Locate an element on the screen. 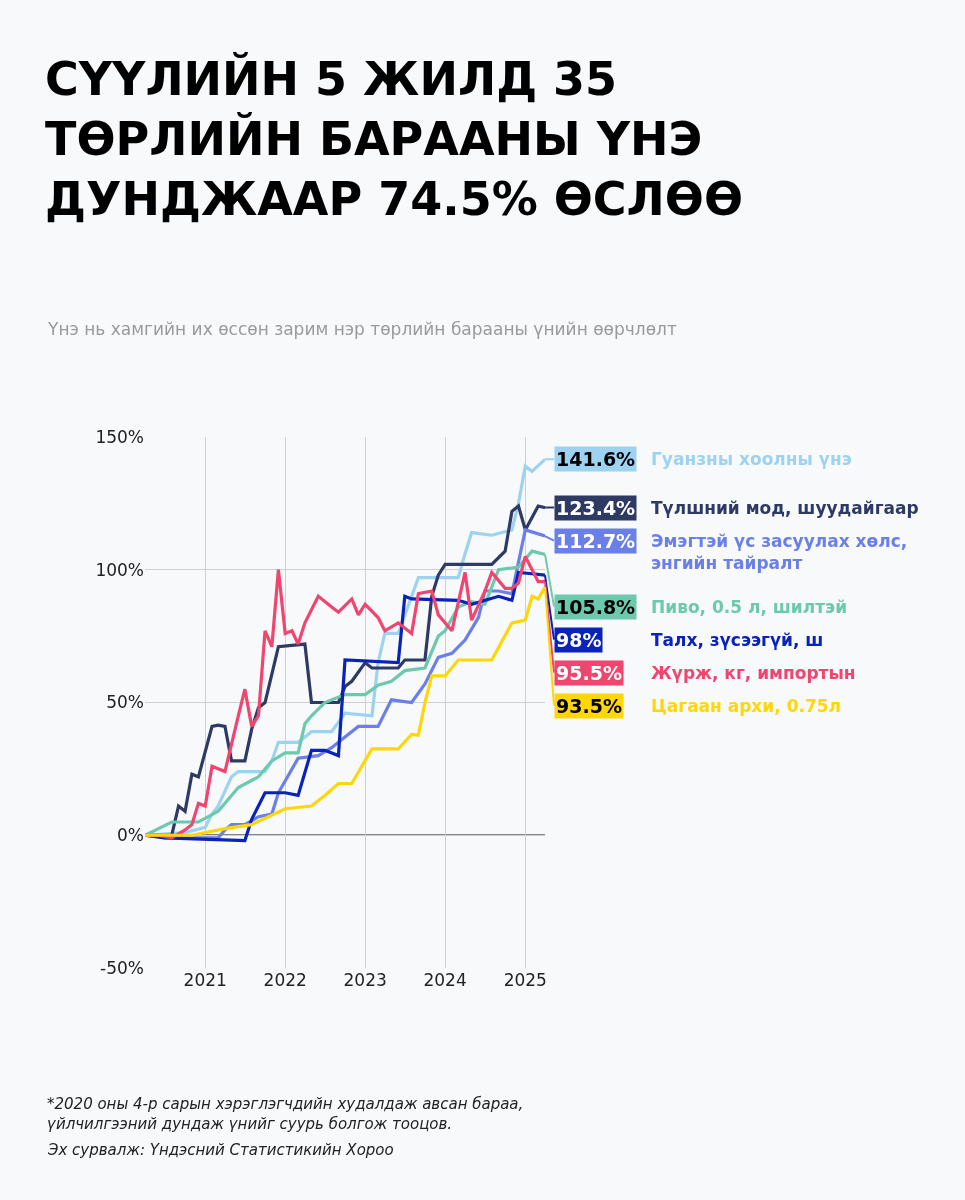 The image size is (965, 1200). y-tick-label: 50% is located at coordinates (125, 702).